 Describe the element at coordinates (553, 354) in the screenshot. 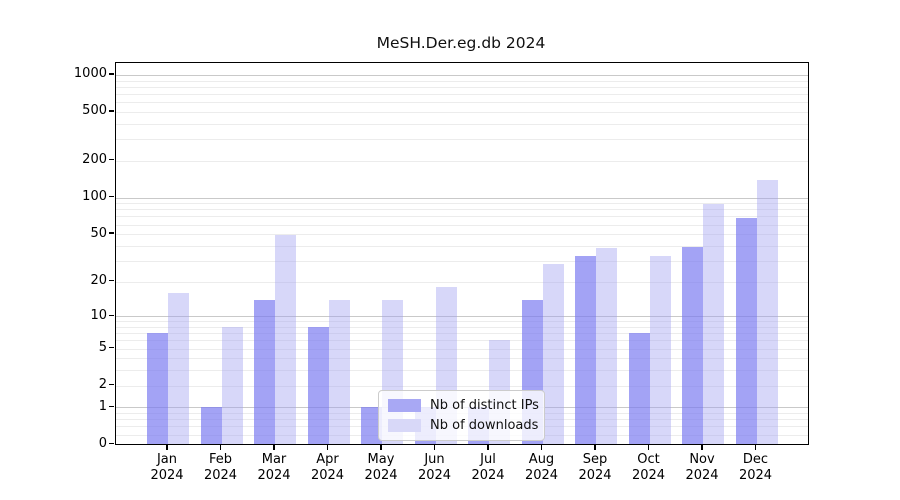

I see `bar-aug-downloads` at that location.